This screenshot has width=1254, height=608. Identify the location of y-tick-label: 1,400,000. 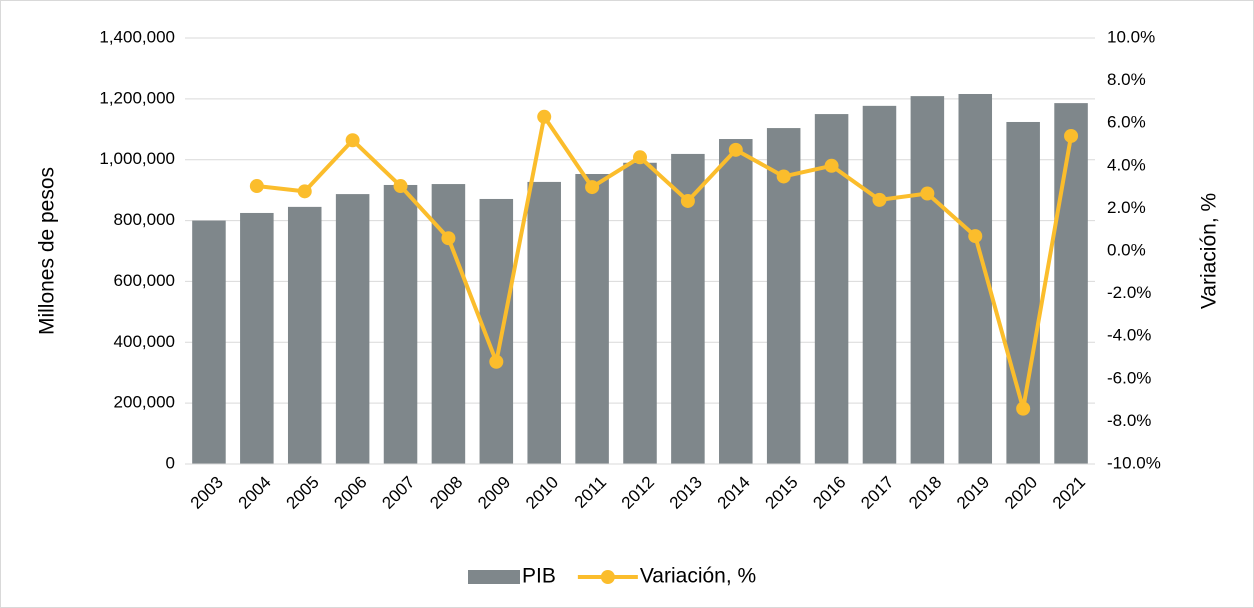
(137, 36).